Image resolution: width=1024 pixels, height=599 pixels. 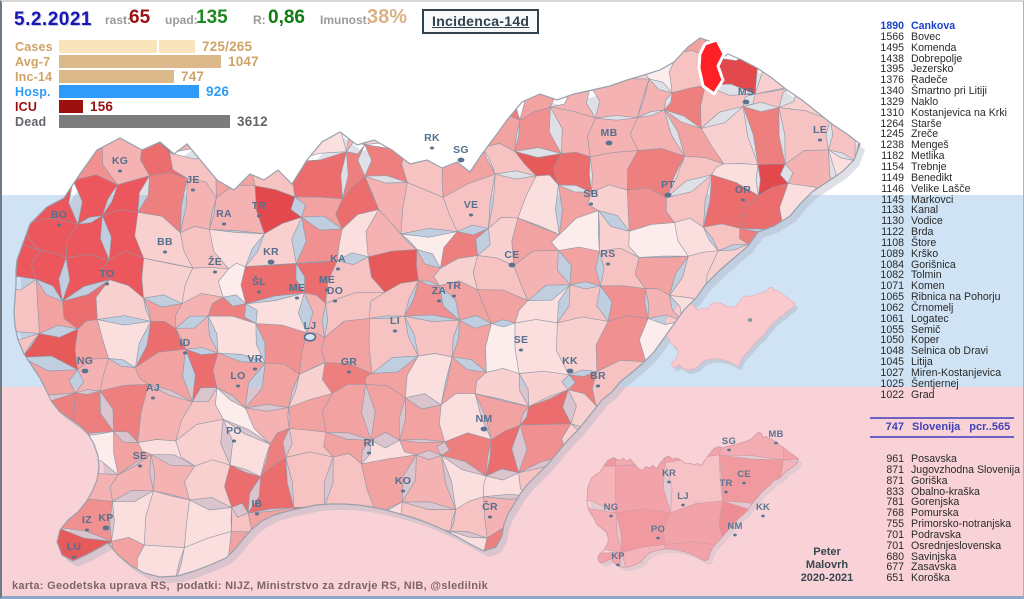 I want to click on municipality-row: 1022 Grad, so click(x=946, y=395).